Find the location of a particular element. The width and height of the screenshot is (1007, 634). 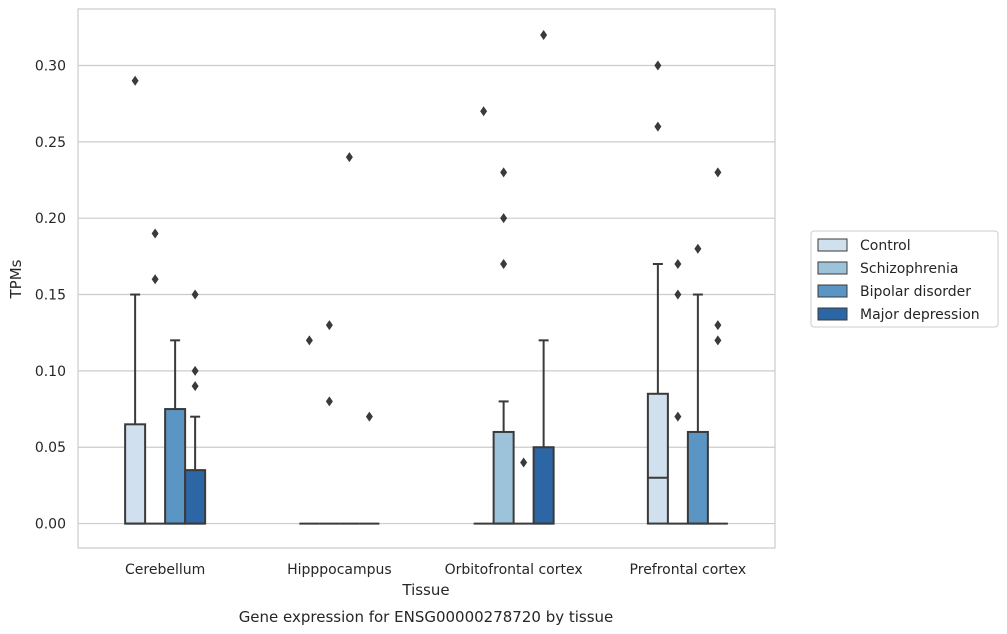

legend-label: Schizophrenia is located at coordinates (909, 269).